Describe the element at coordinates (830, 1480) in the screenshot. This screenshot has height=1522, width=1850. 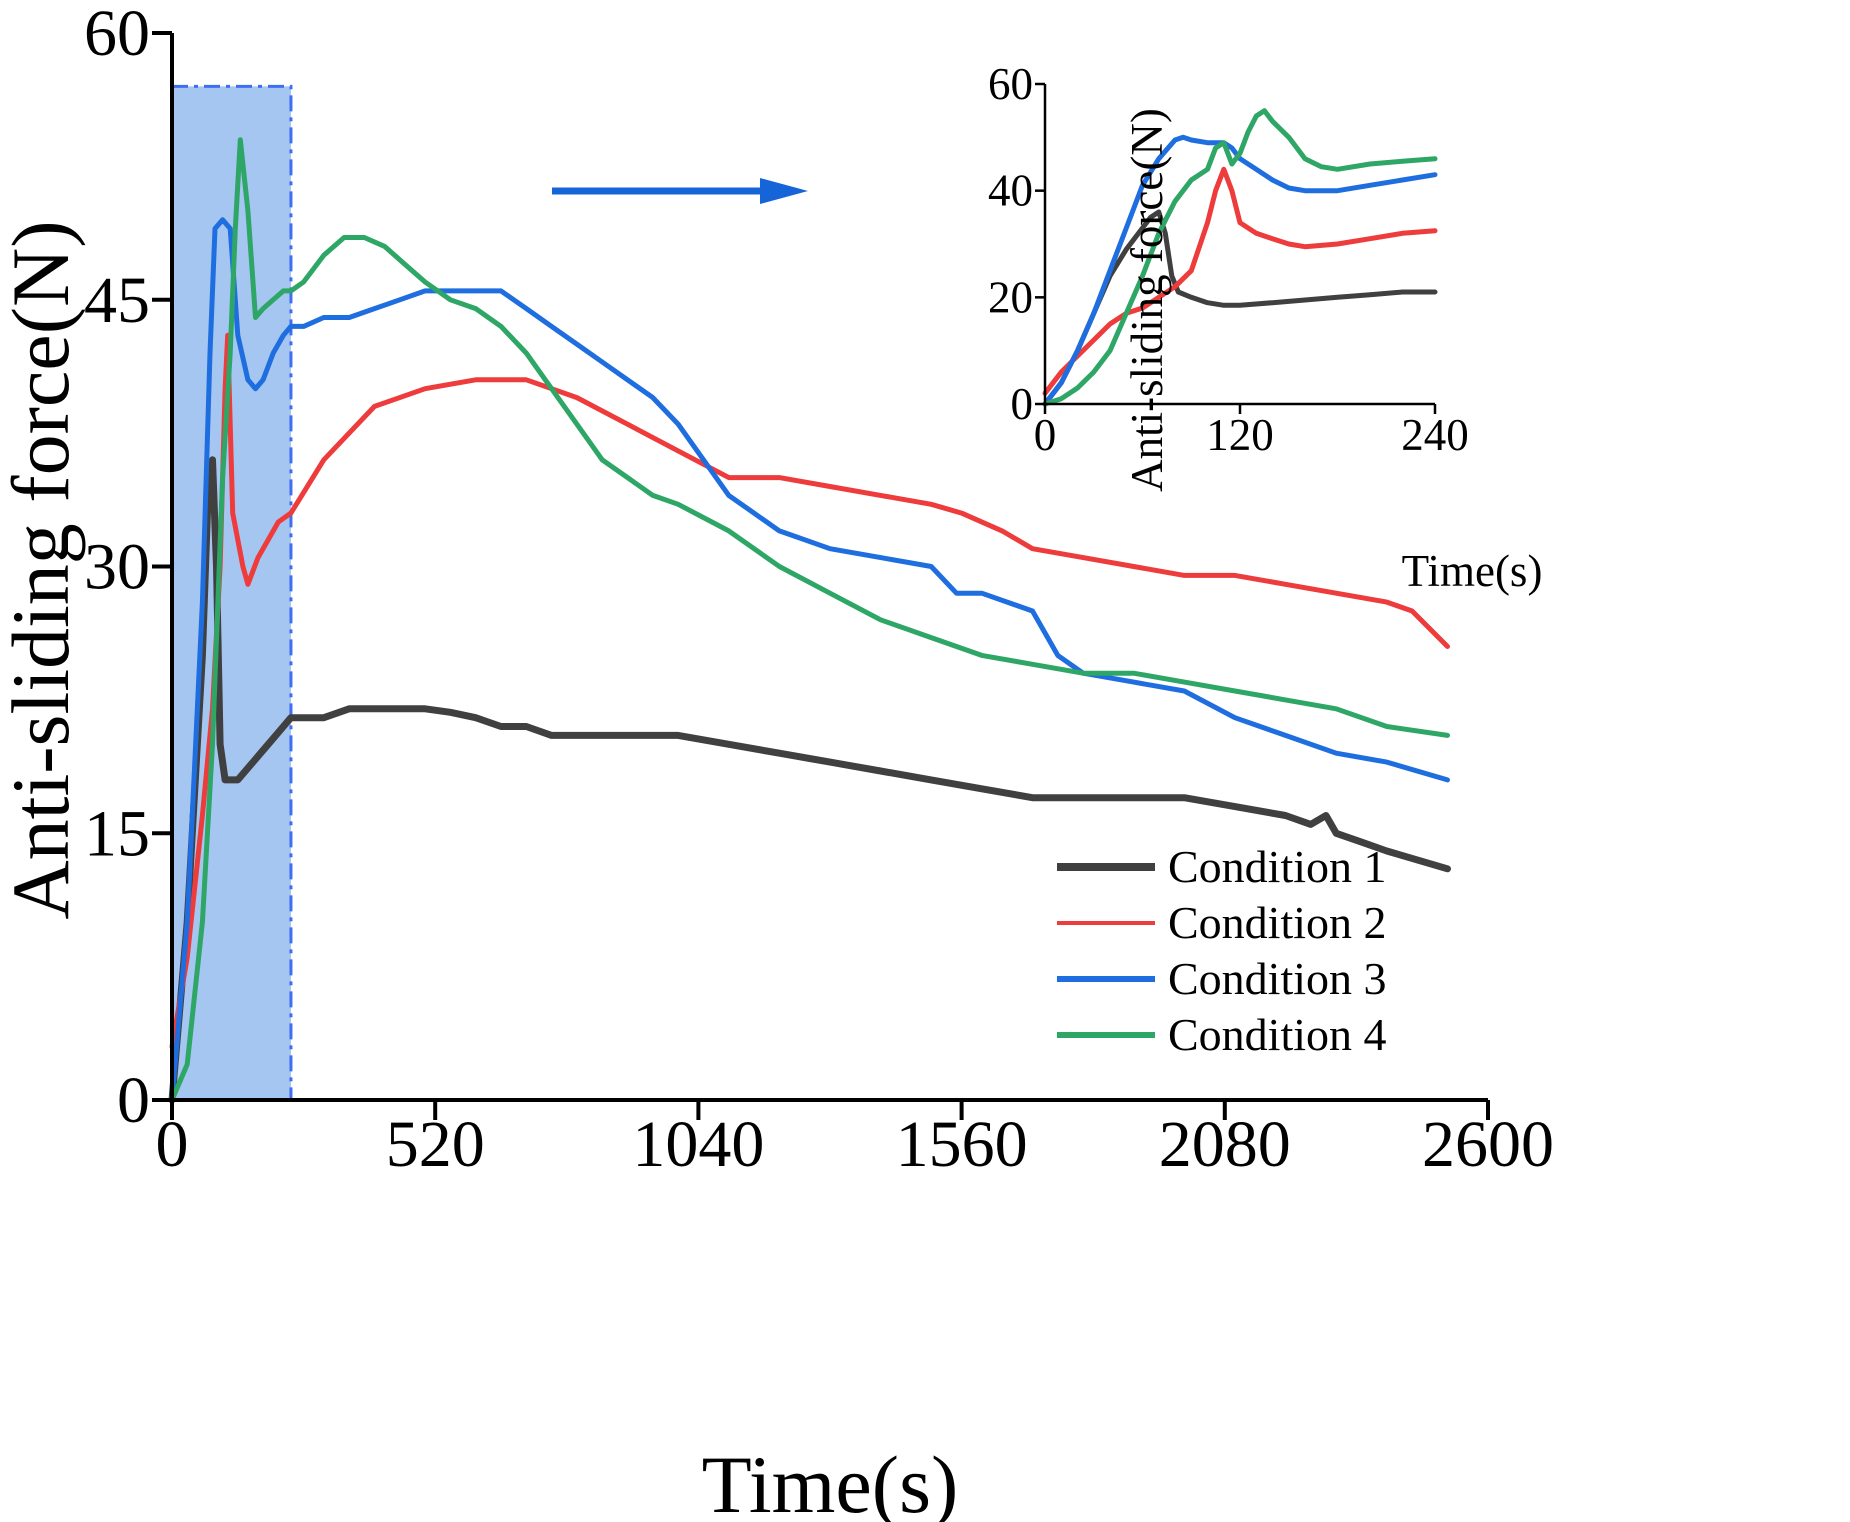
I see `x-axis-title: Time(s)` at that location.